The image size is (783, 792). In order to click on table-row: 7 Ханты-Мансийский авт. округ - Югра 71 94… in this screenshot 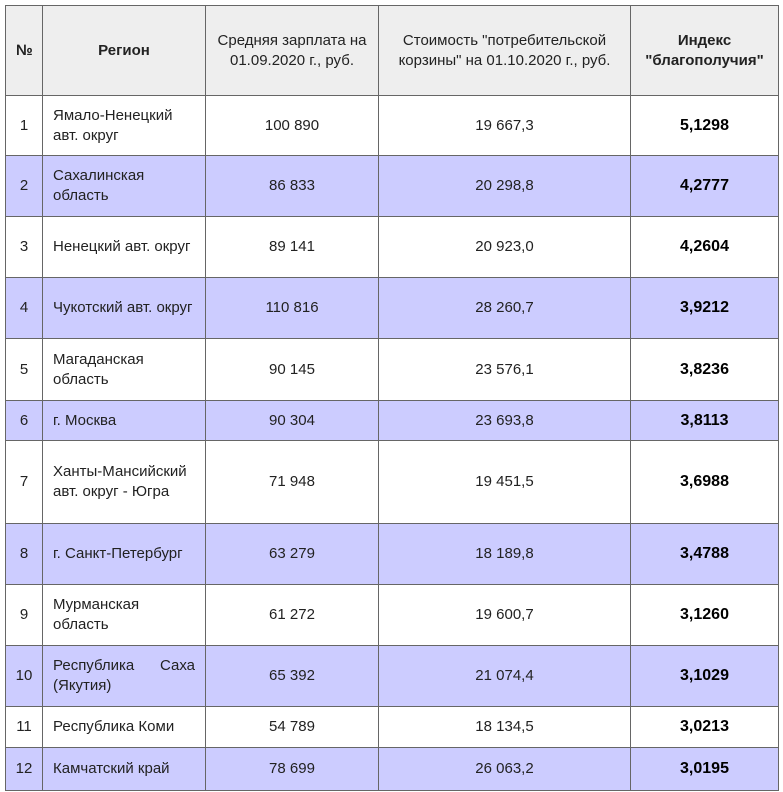, I will do `click(392, 482)`.